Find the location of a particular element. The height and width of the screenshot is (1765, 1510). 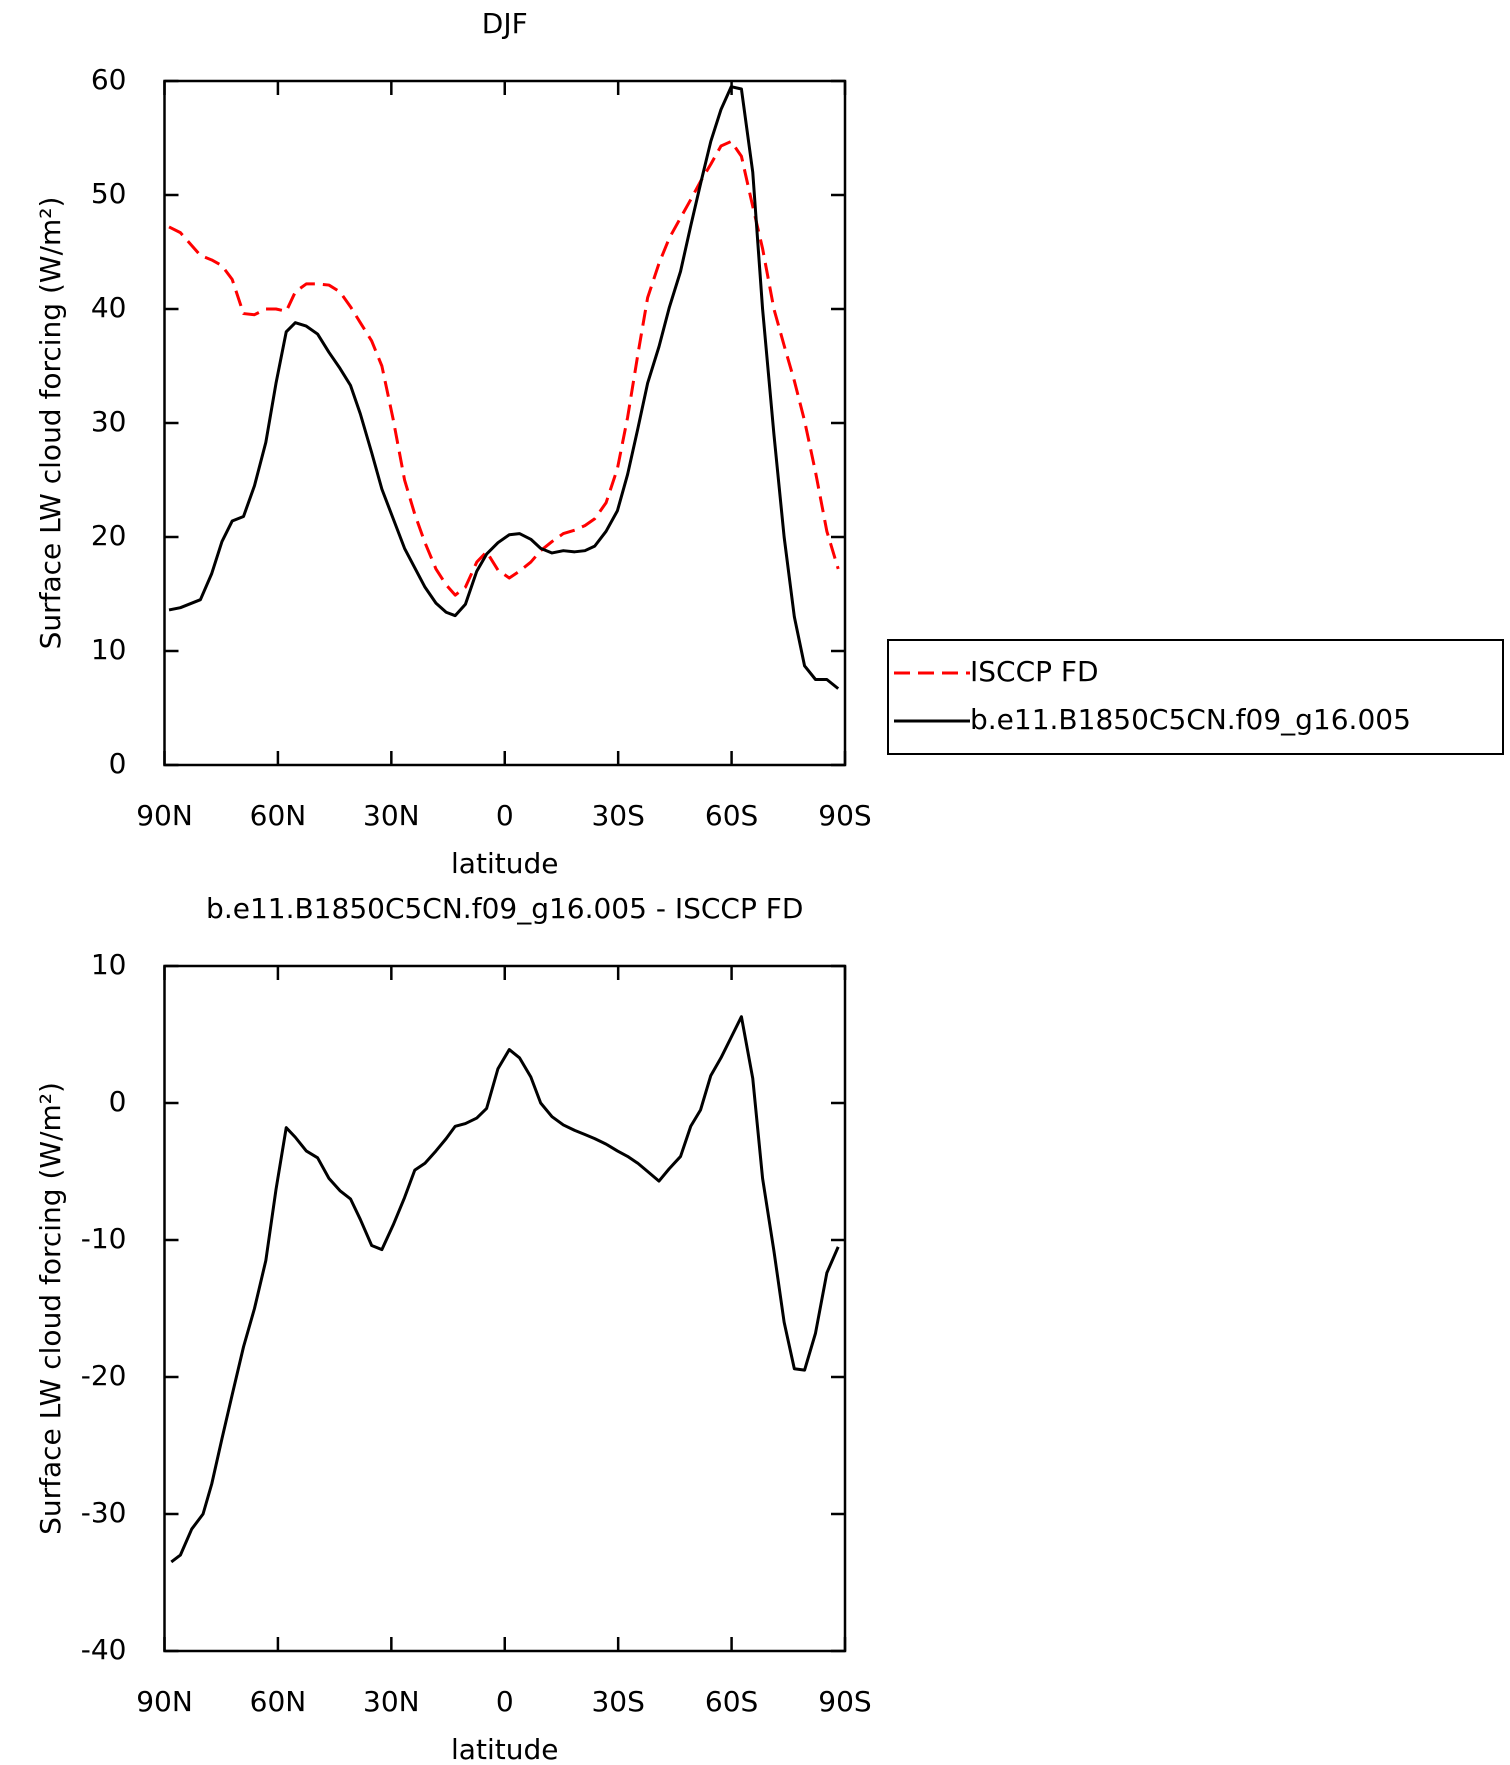

y-tick-label: -20 is located at coordinates (104, 1375).